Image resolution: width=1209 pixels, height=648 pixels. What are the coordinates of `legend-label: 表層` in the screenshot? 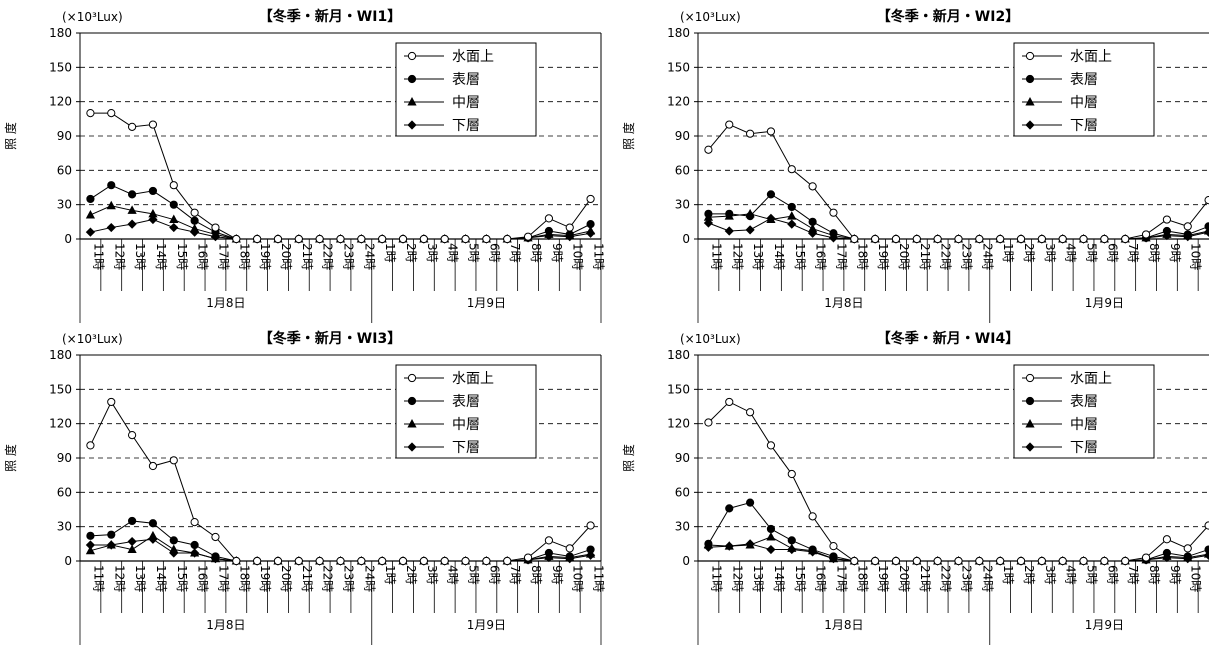 It's located at (1084, 402).